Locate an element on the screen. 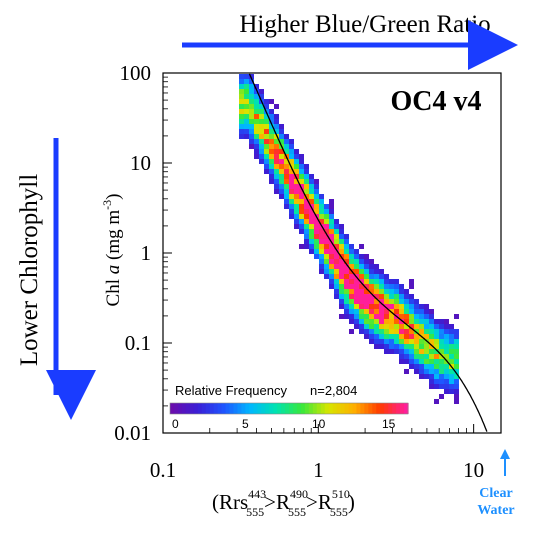  x-axis-label-b3: >R is located at coordinates (319, 502).